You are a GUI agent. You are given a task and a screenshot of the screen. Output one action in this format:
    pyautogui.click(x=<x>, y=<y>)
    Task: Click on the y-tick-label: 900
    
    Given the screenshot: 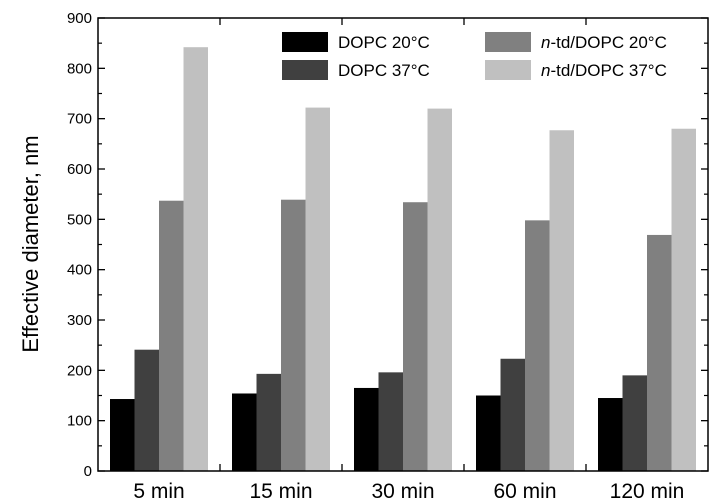 What is the action you would take?
    pyautogui.click(x=79, y=18)
    